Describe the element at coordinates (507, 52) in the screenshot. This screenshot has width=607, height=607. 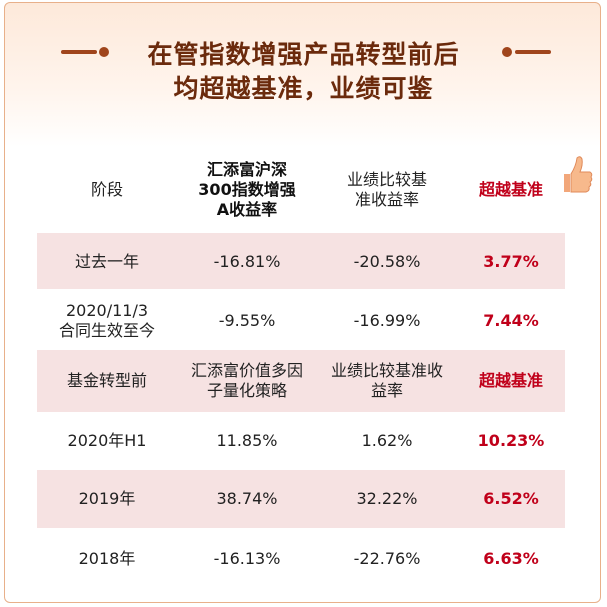
I see `title-dot-right` at that location.